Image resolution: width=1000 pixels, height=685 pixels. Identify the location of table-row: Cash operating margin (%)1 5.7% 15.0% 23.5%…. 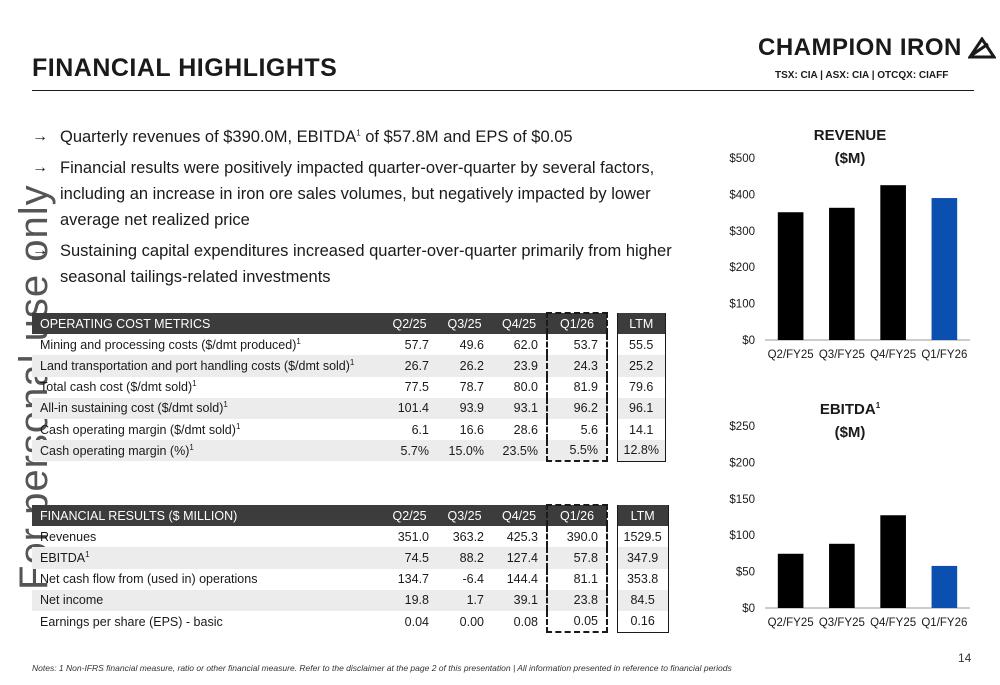
(349, 451).